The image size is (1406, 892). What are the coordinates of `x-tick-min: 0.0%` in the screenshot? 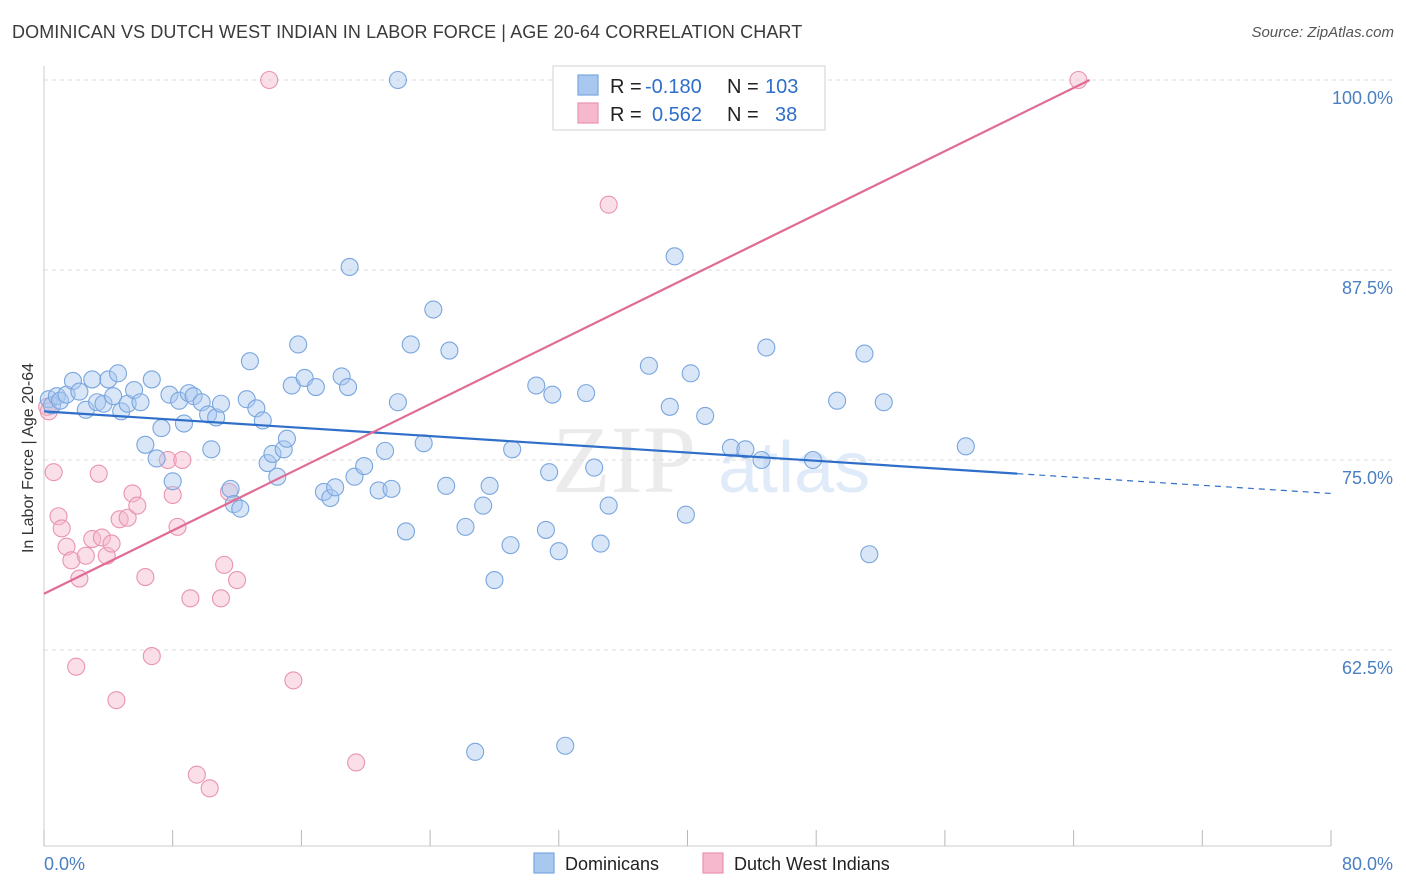 It's located at (64, 864).